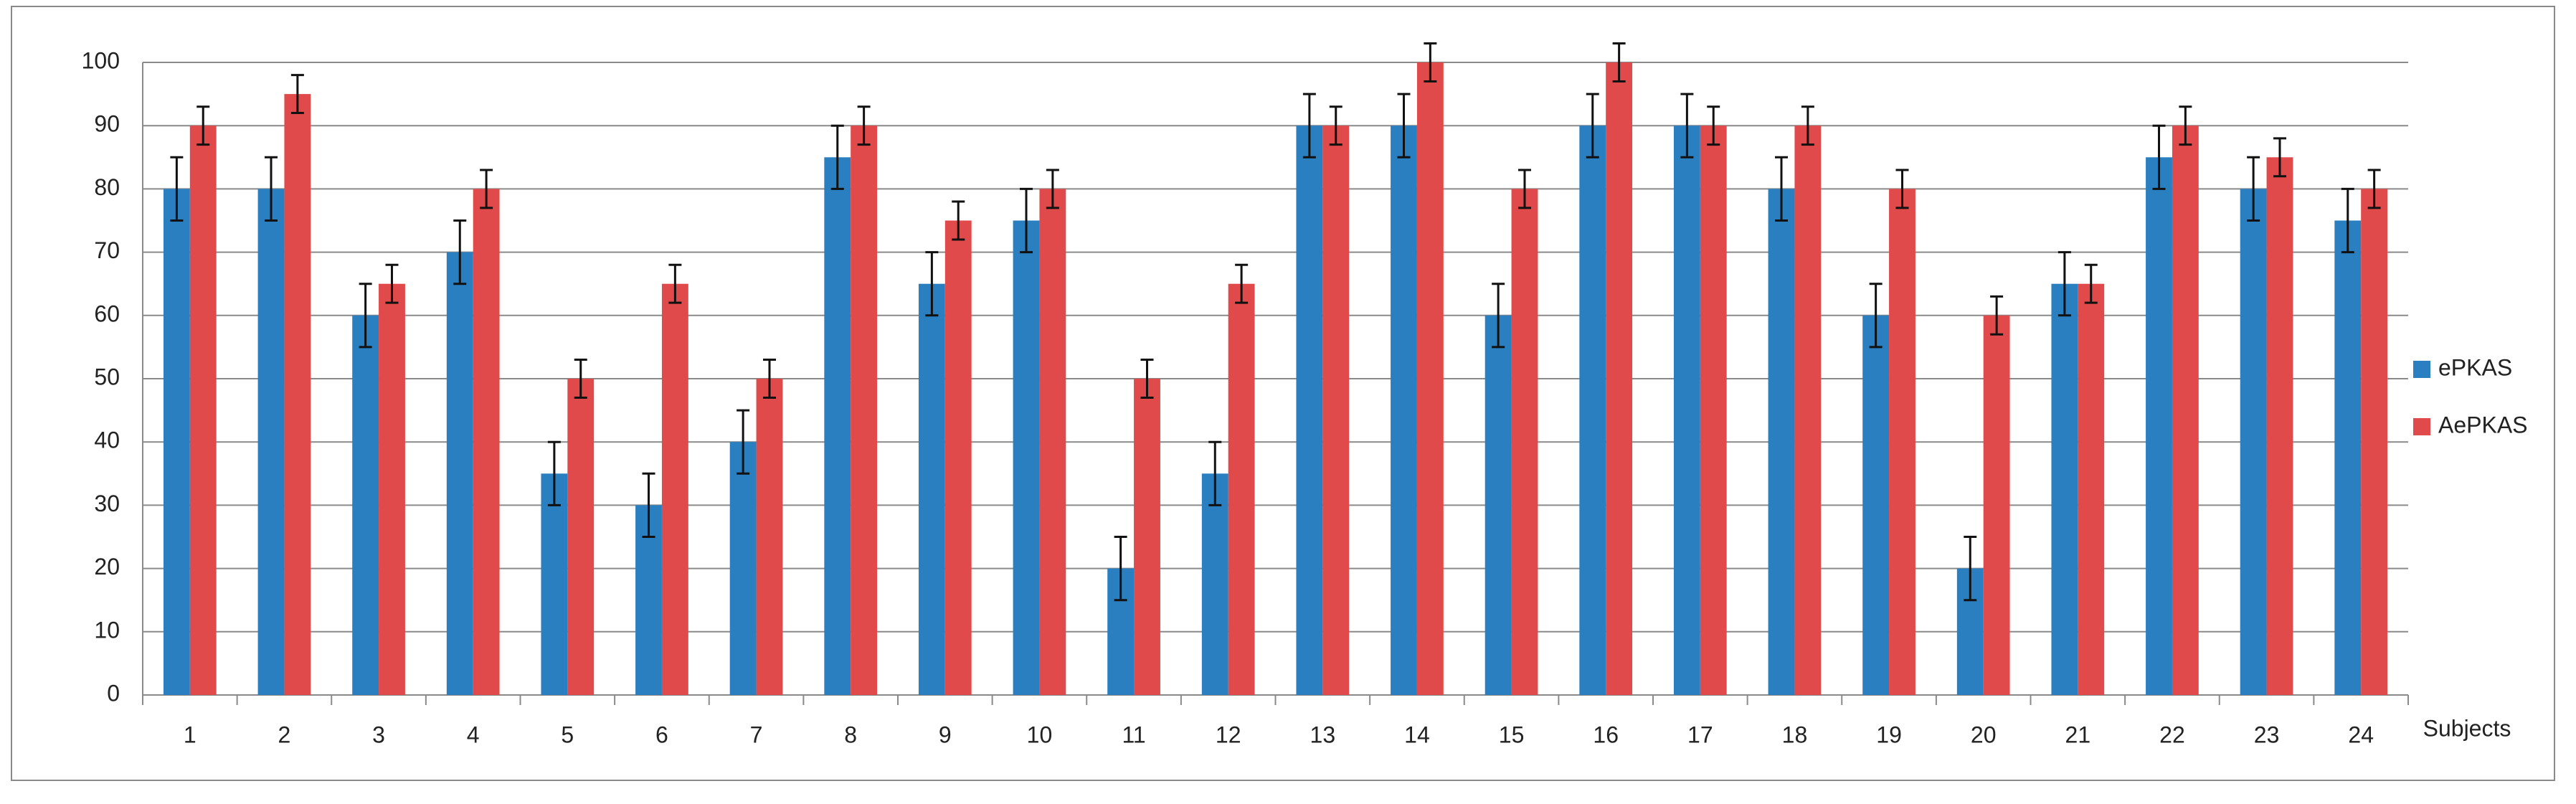  What do you see at coordinates (113, 693) in the screenshot?
I see `y-tick-label: 0` at bounding box center [113, 693].